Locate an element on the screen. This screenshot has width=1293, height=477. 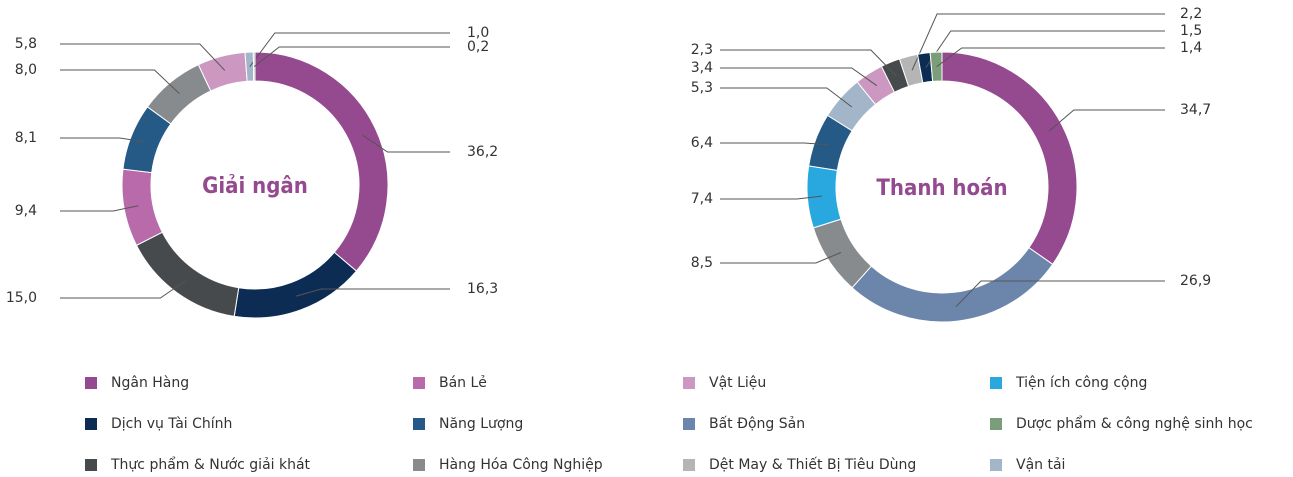
value-label: 7,4 is located at coordinates (702, 199).